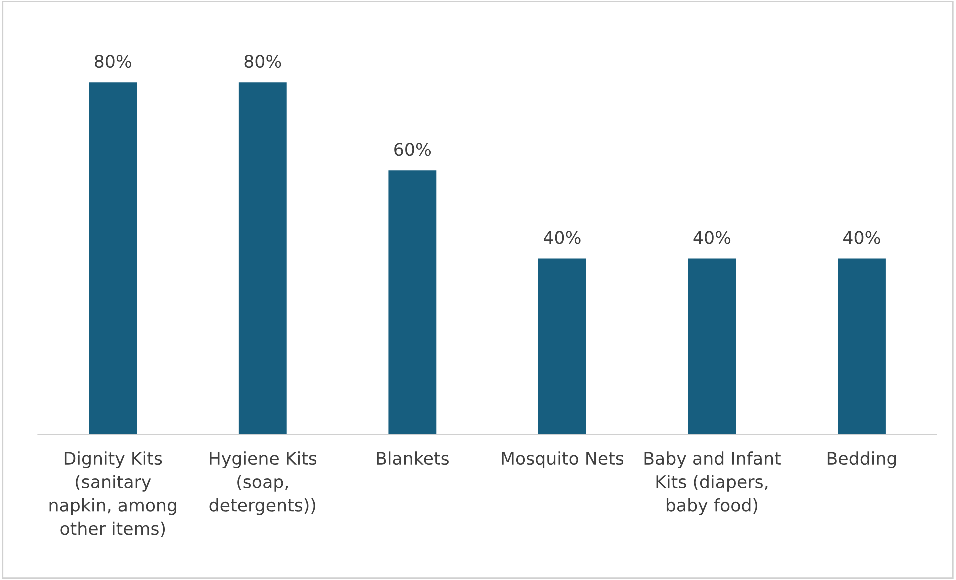 The height and width of the screenshot is (580, 956). I want to click on x-tick-label: Blankets, so click(413, 459).